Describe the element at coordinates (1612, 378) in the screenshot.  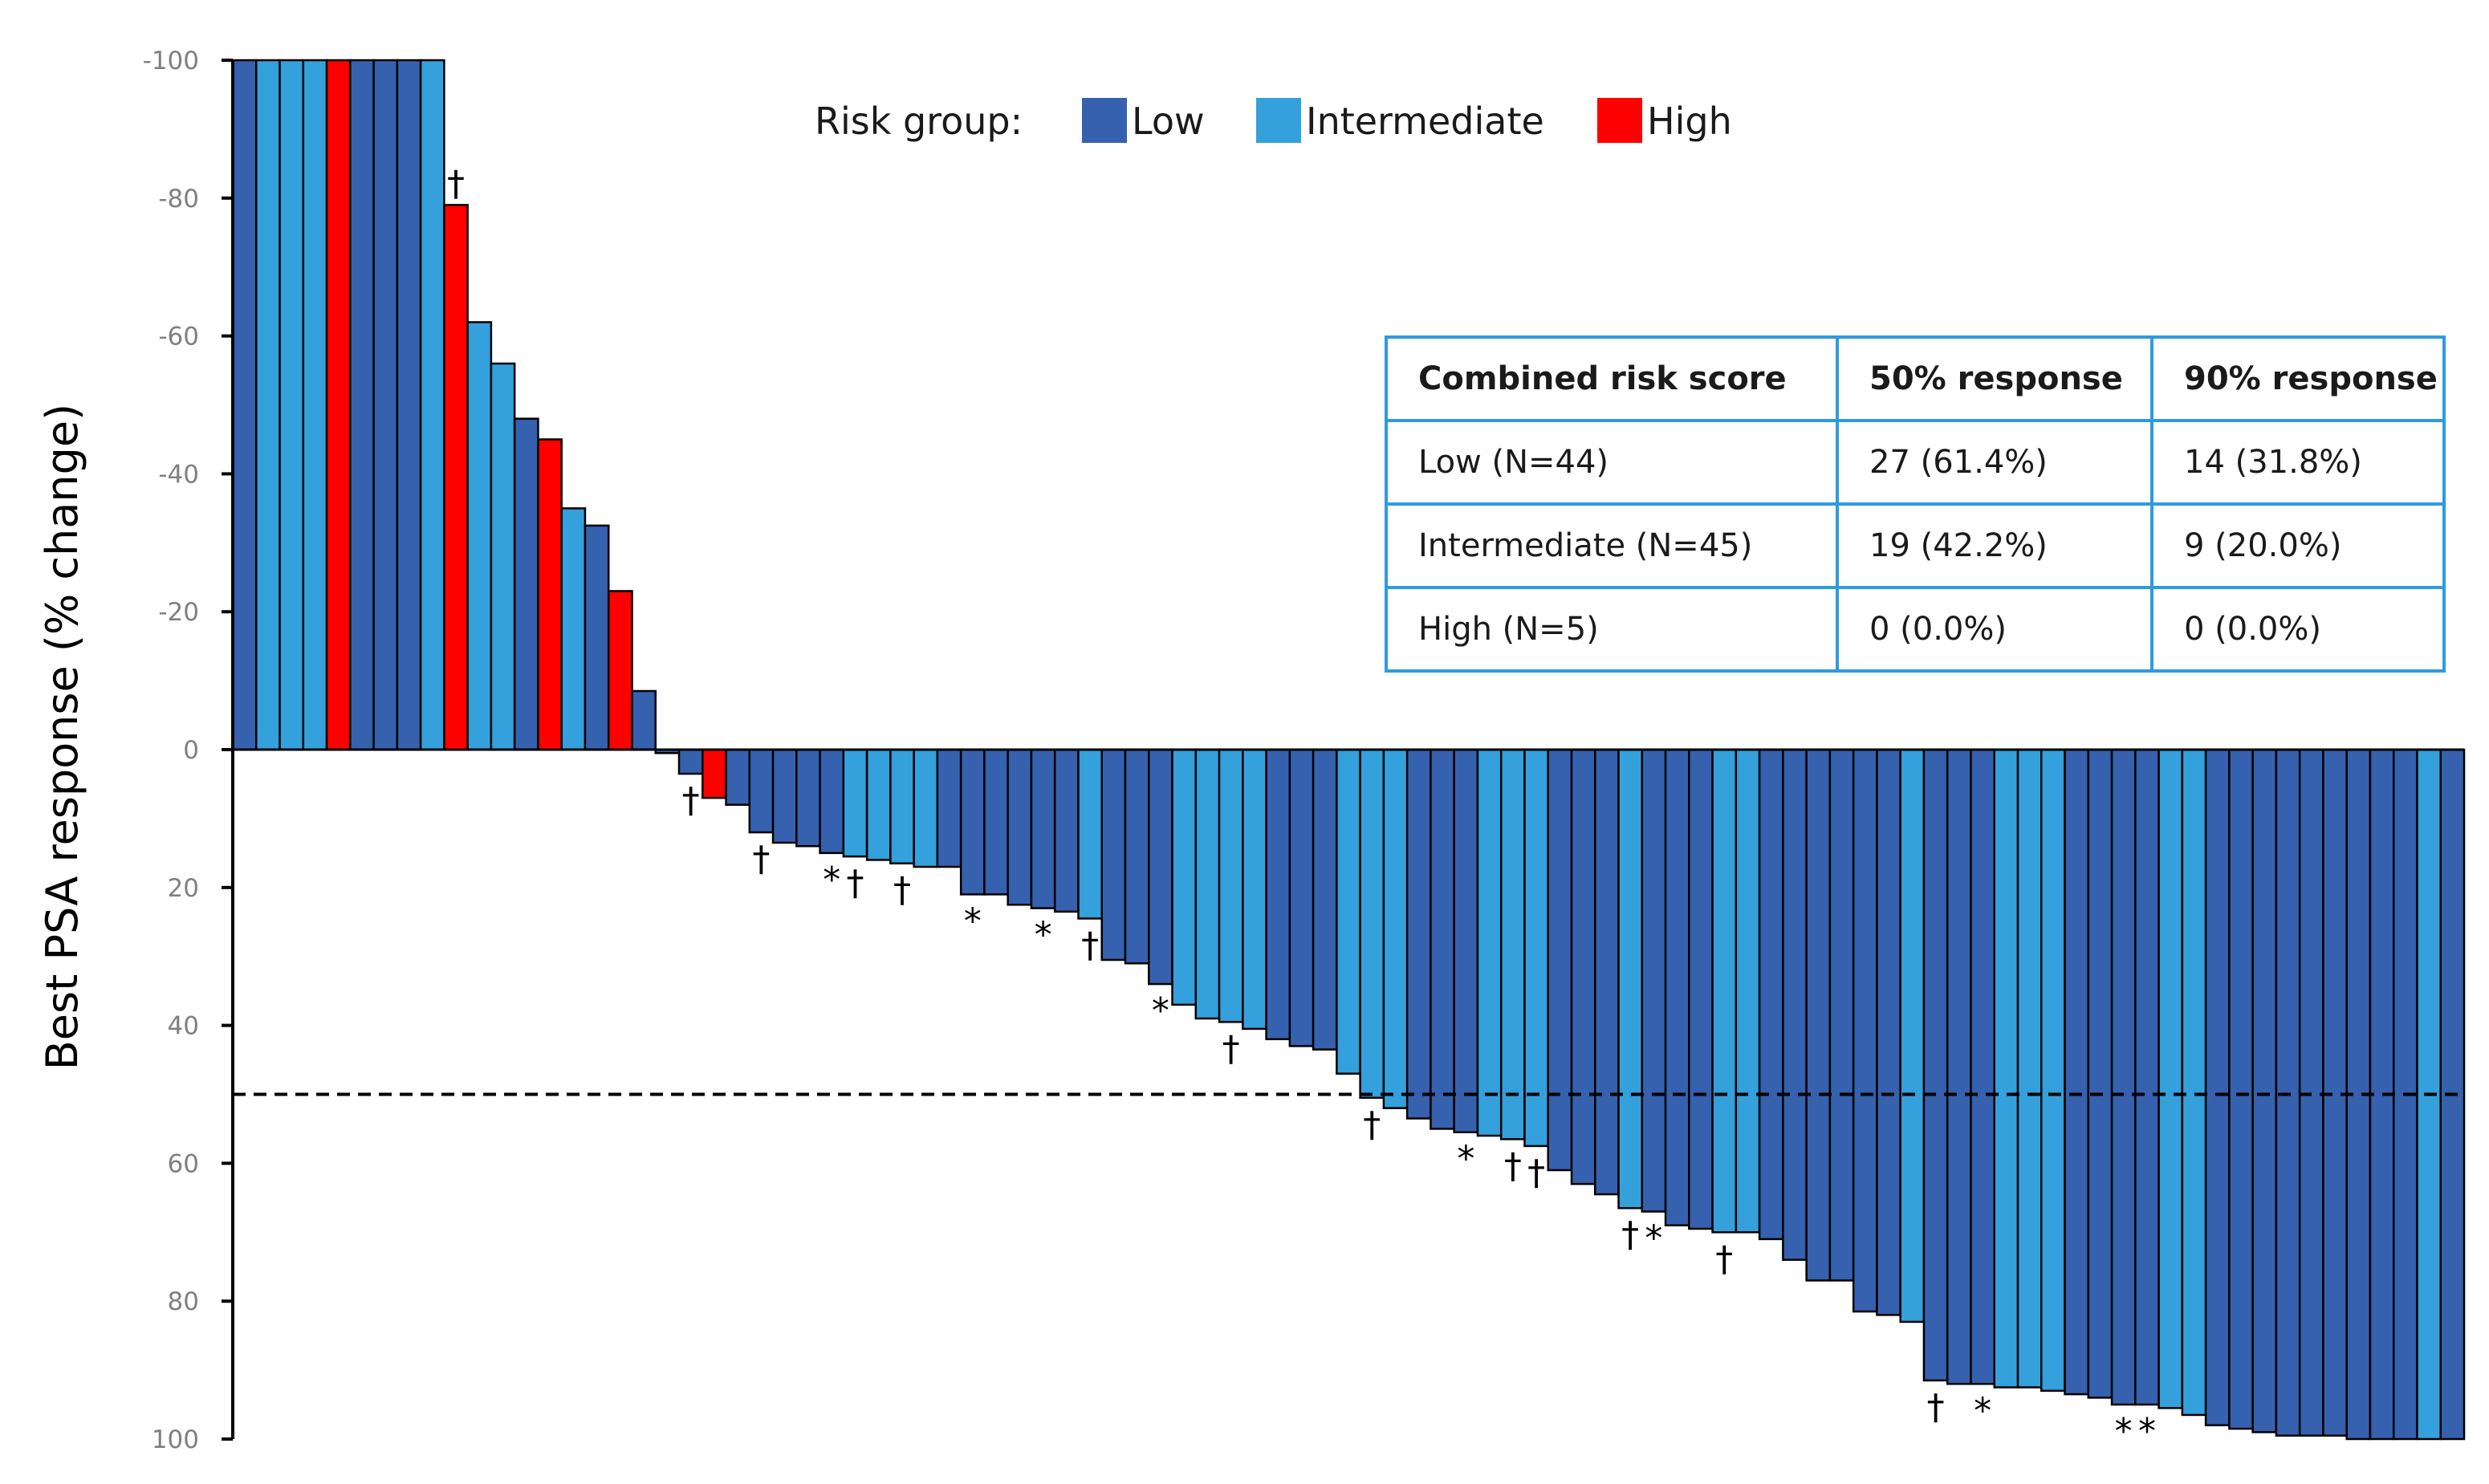
I see `table-header-risk: Combined risk score` at that location.